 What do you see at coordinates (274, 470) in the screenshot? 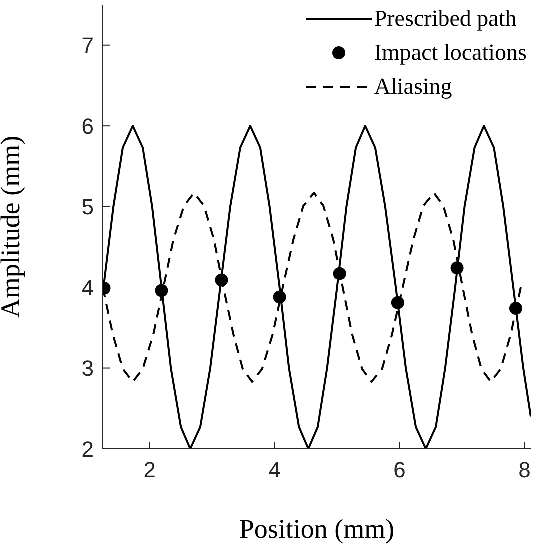
I see `x-tick-label: 4` at bounding box center [274, 470].